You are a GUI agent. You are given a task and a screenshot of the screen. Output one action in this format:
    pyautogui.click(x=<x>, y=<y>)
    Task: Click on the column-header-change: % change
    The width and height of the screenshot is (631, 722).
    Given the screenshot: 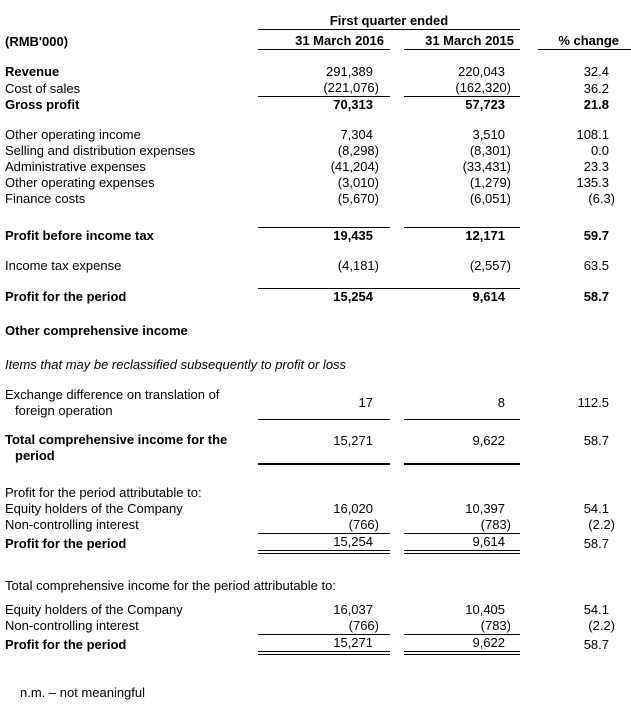 What is the action you would take?
    pyautogui.click(x=584, y=39)
    